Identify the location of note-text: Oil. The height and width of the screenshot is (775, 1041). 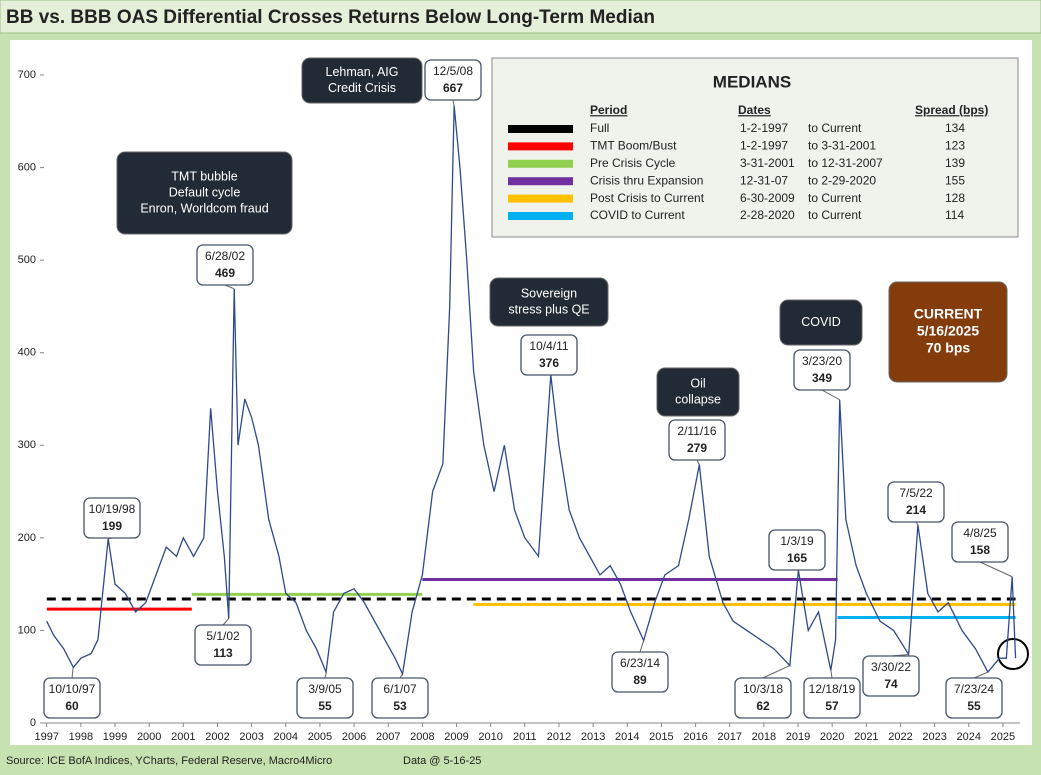
(697, 383).